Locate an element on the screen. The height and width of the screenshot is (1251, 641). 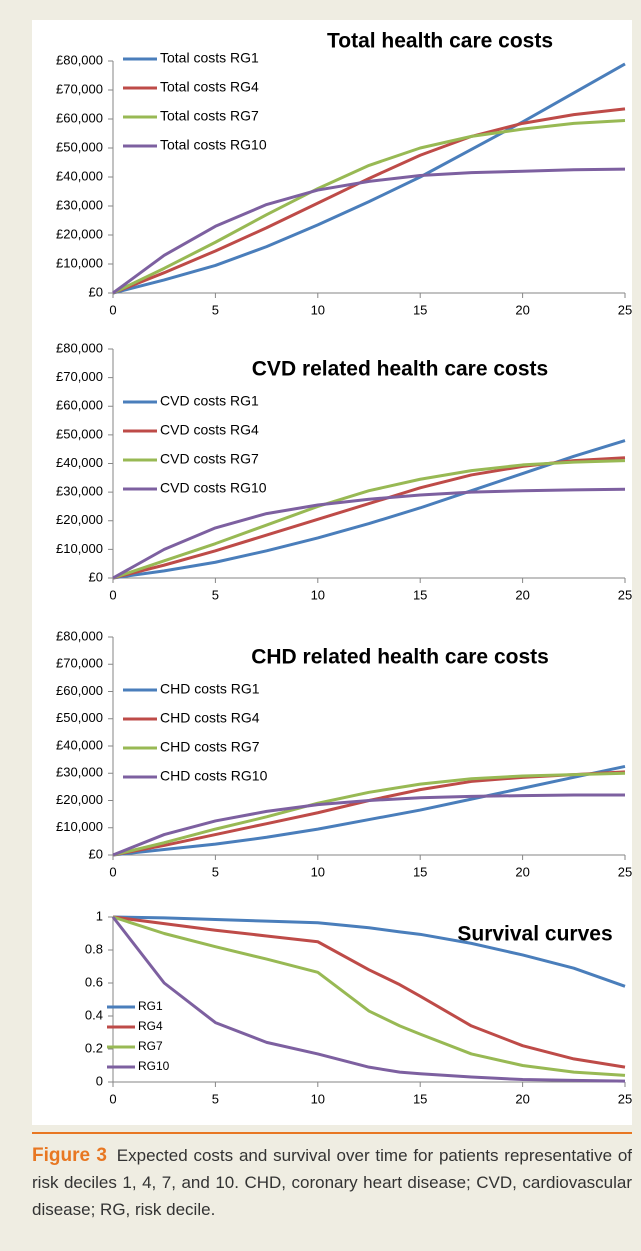
y-tick-label: 0.6 is located at coordinates (94, 981).